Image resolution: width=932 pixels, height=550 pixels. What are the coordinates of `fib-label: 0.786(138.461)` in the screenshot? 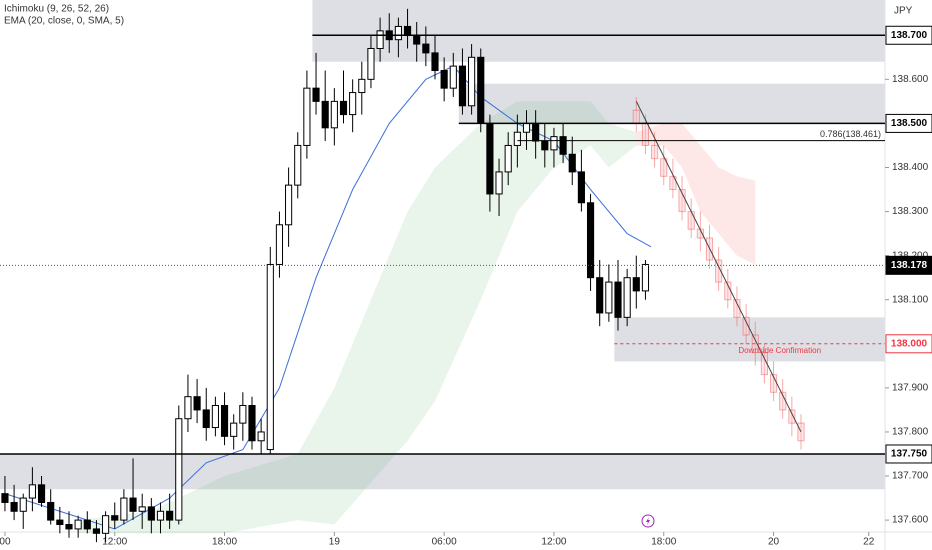 It's located at (850, 134).